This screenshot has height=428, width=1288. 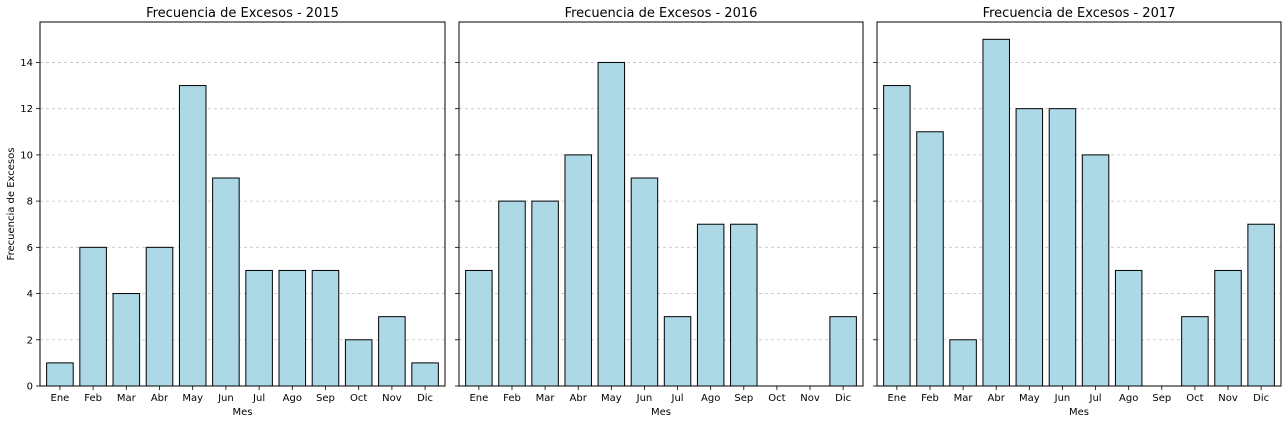 What do you see at coordinates (30, 202) in the screenshot?
I see `y-tick-label: 8` at bounding box center [30, 202].